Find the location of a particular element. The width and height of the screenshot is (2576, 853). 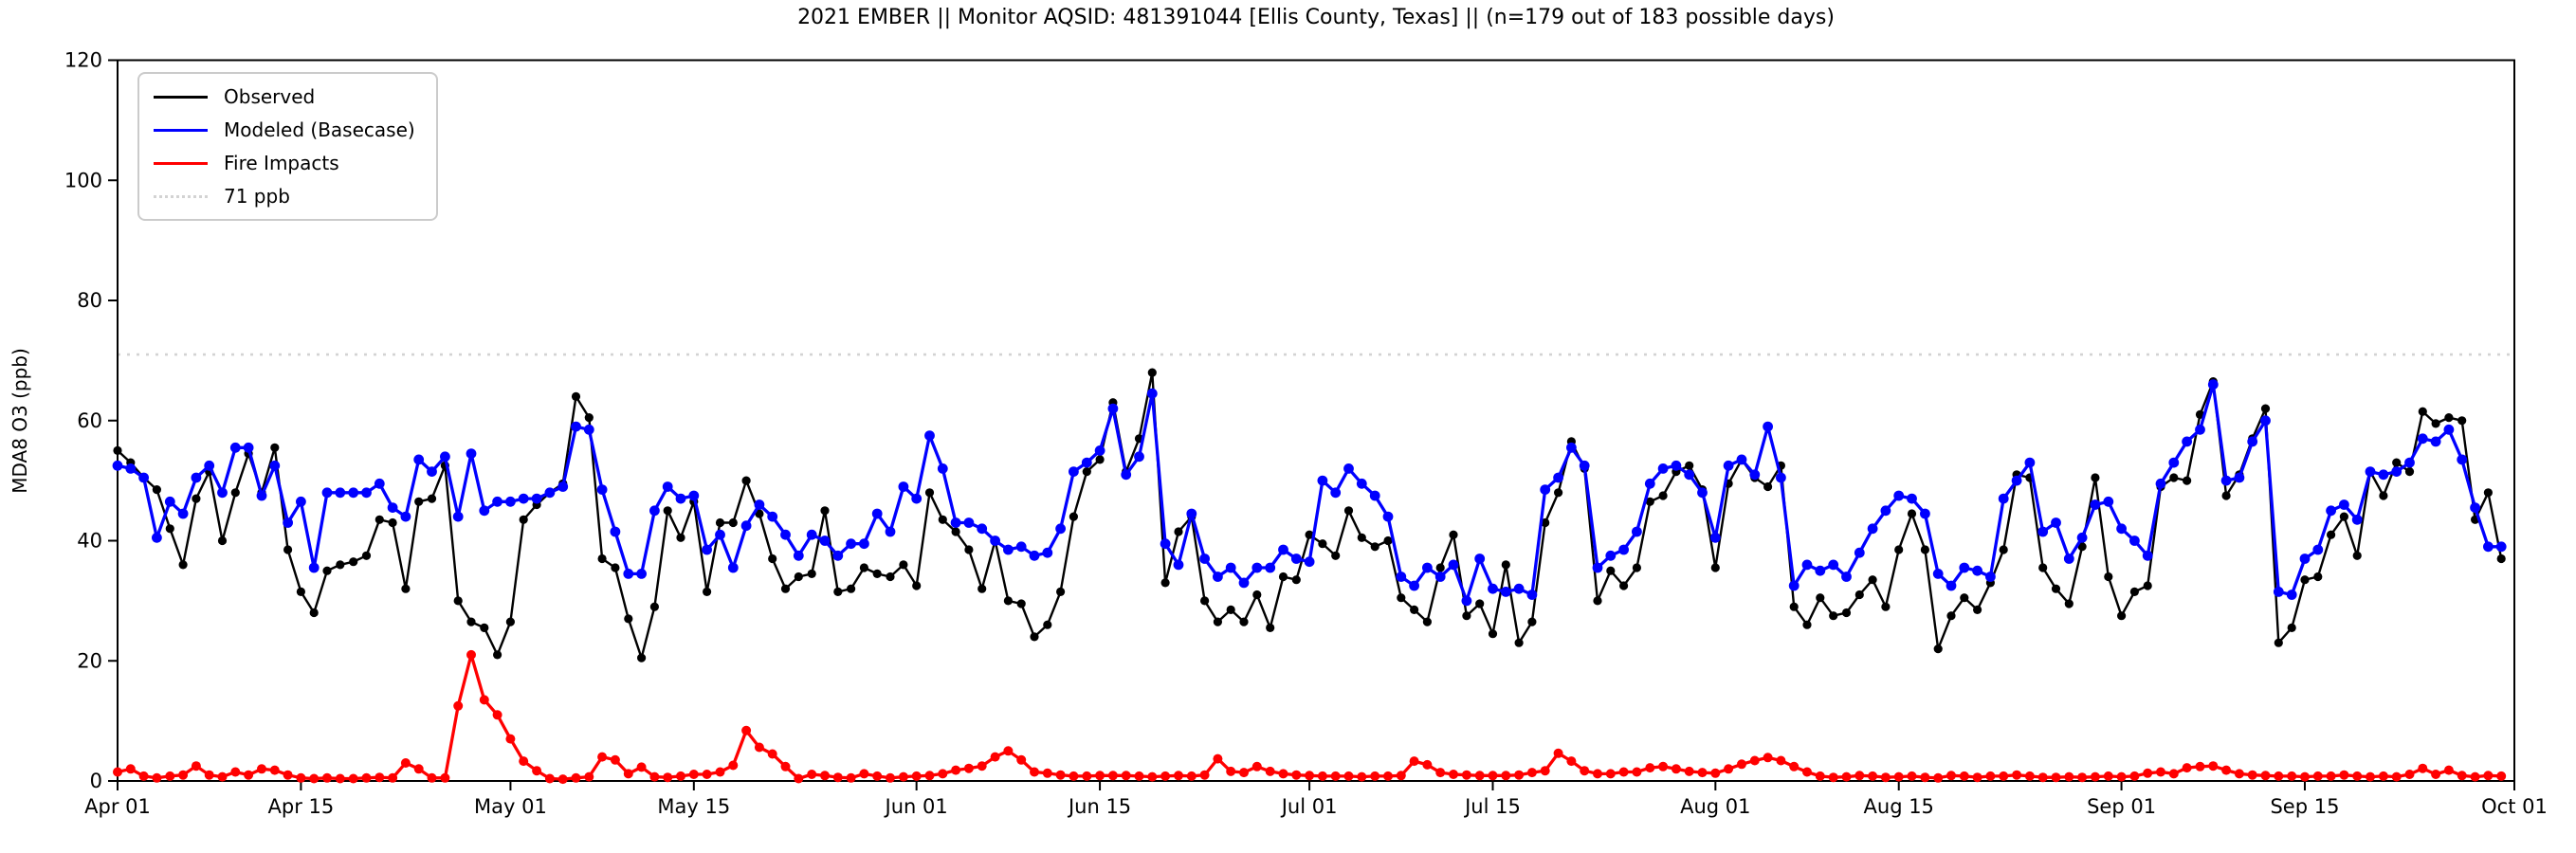

fire-impacts-line is located at coordinates (1309, 717).